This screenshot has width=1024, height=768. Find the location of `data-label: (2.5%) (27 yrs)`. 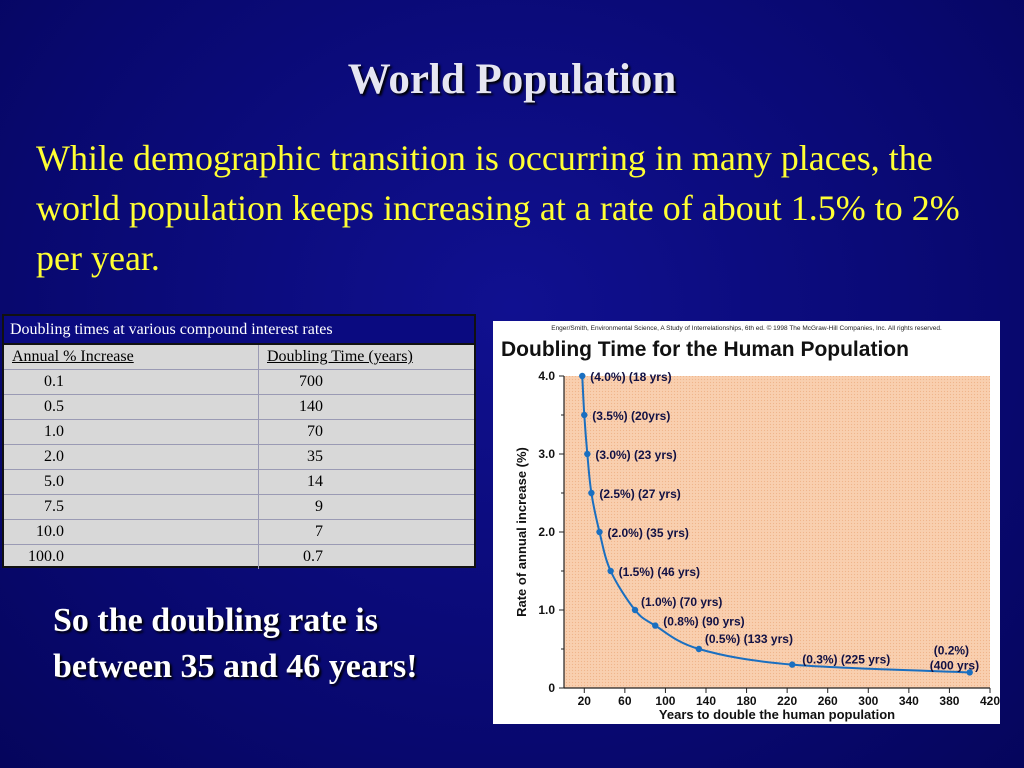

data-label: (2.5%) (27 yrs) is located at coordinates (639, 494).